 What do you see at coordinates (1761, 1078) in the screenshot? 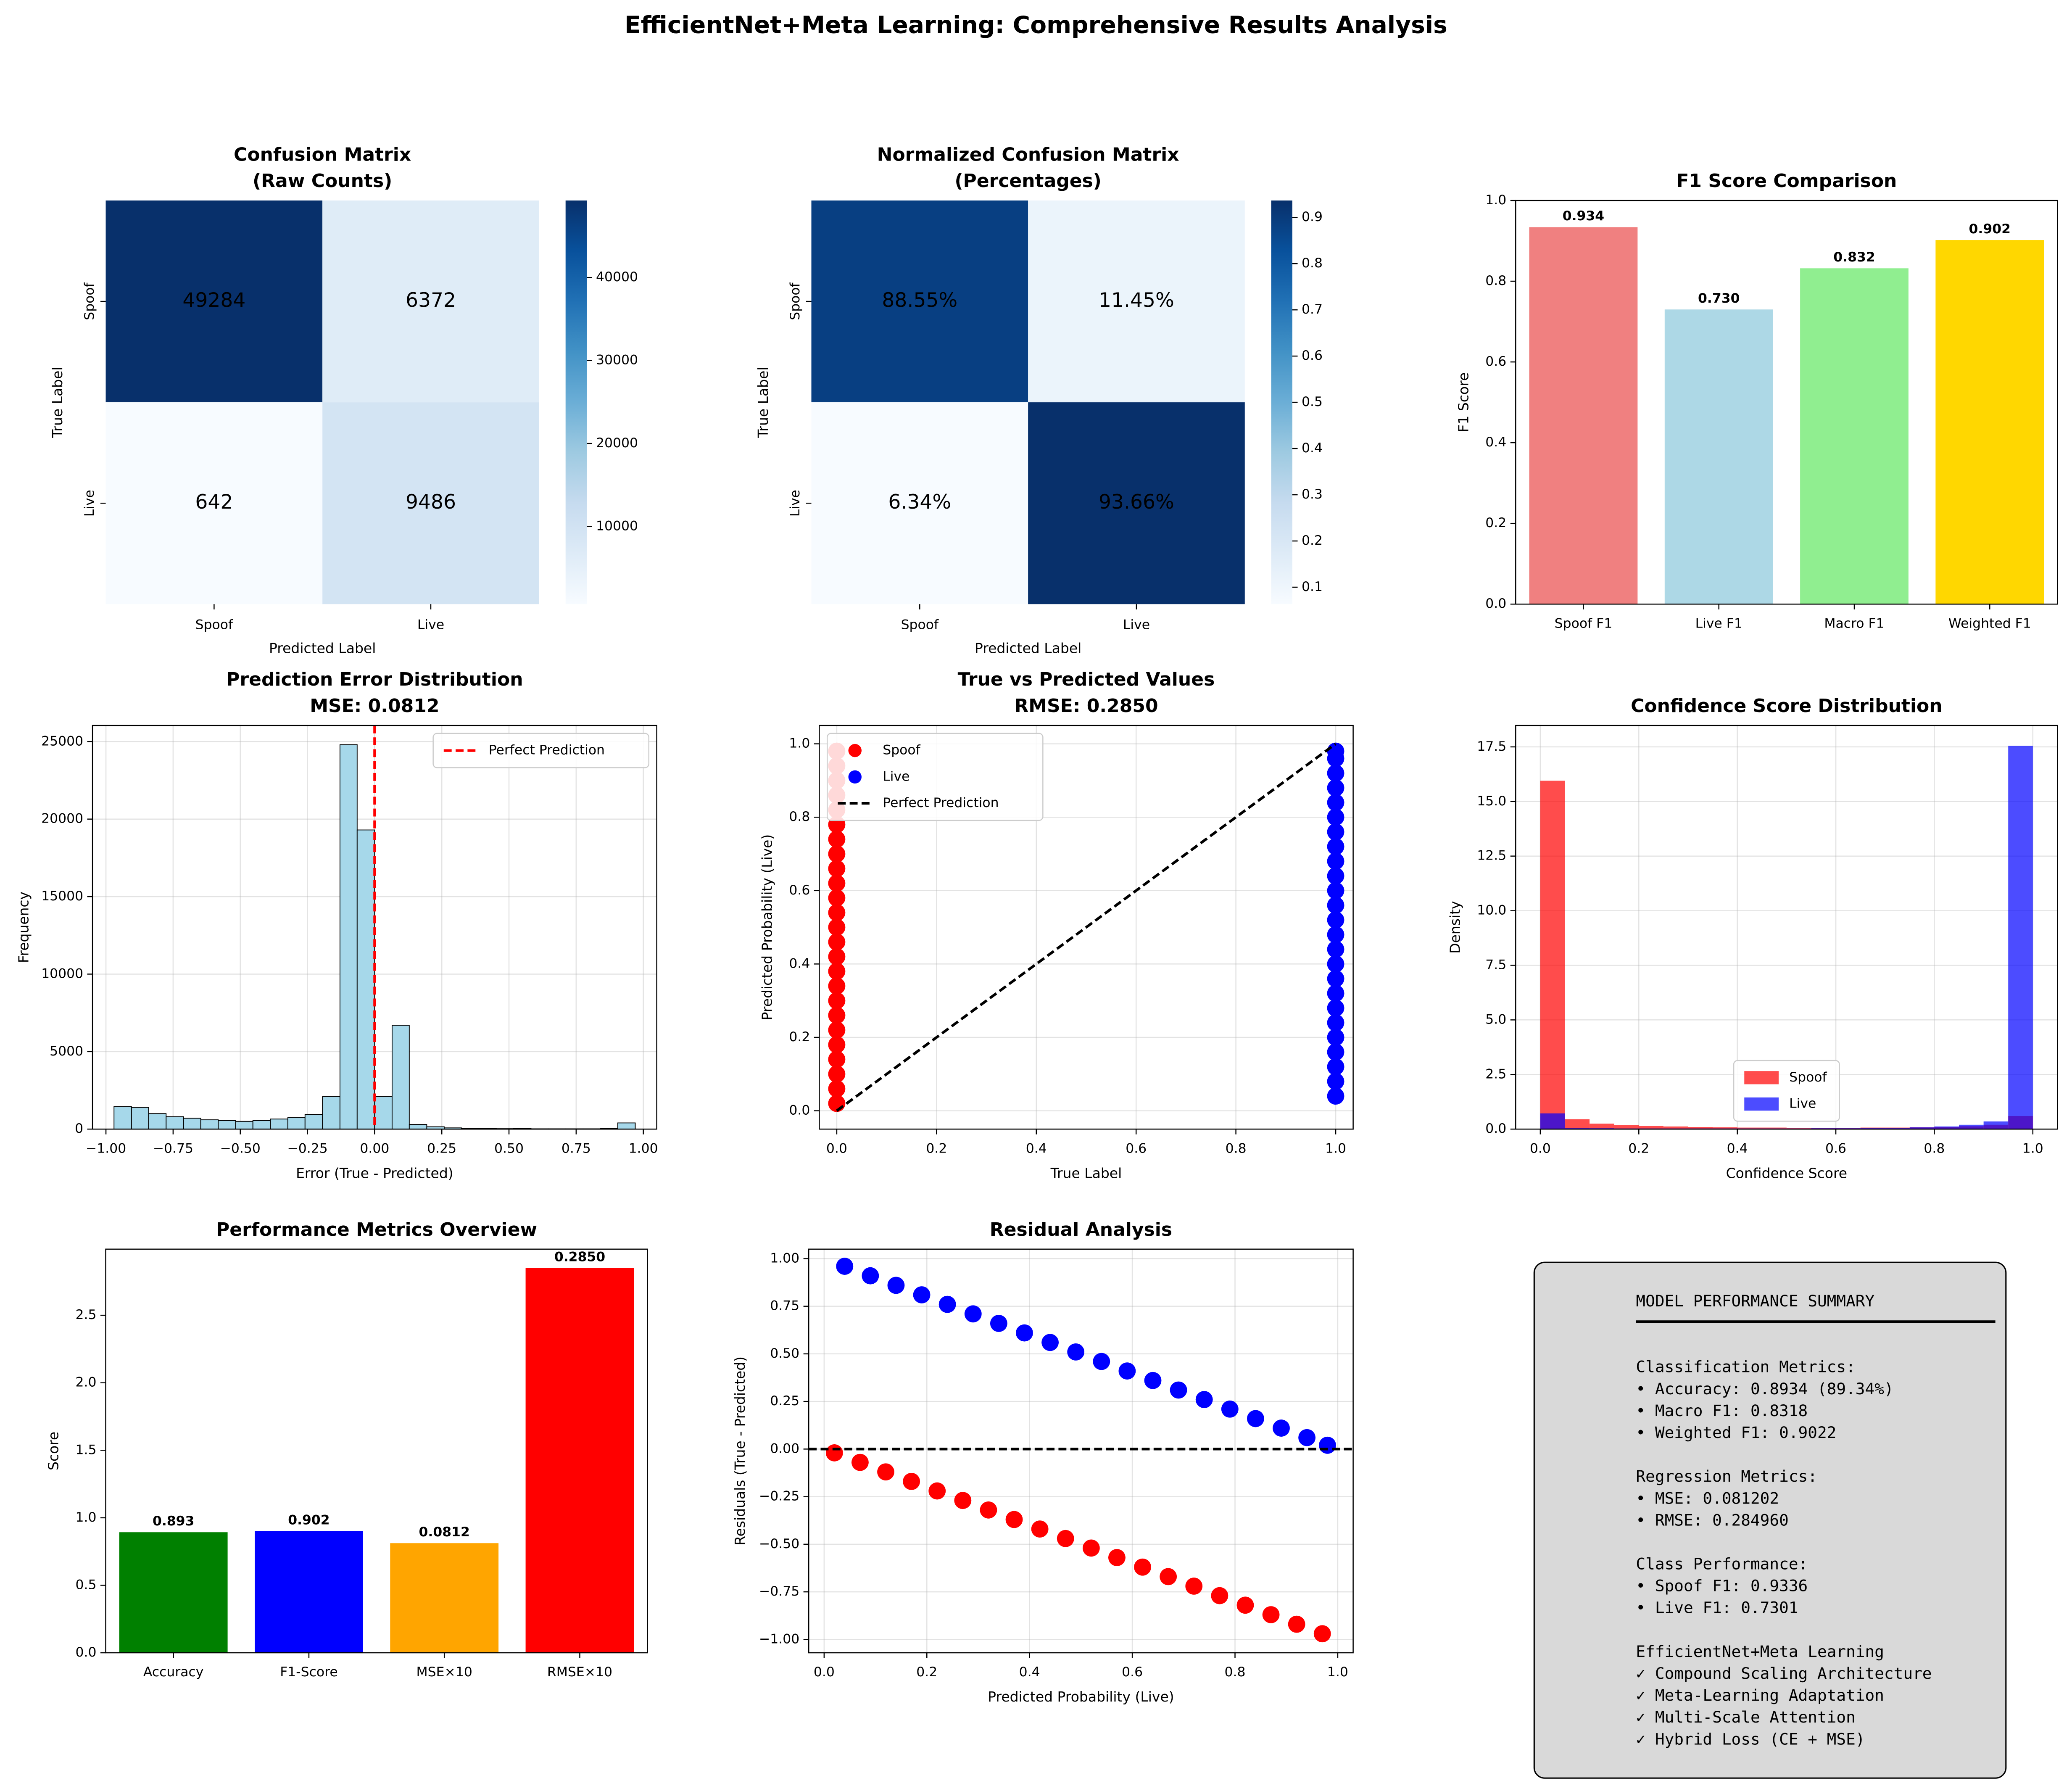
I see `legend-swatch` at bounding box center [1761, 1078].